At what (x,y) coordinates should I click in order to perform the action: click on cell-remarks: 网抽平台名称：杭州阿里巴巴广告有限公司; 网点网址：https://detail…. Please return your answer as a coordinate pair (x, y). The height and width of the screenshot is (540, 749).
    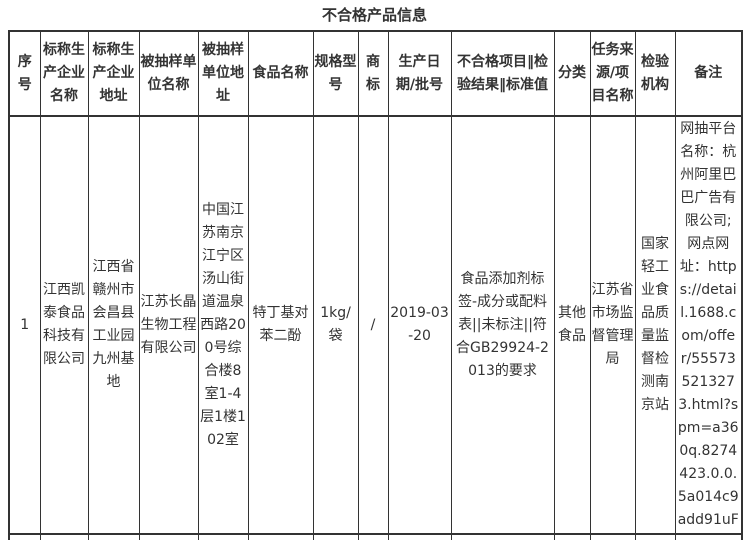
    Looking at the image, I should click on (708, 325).